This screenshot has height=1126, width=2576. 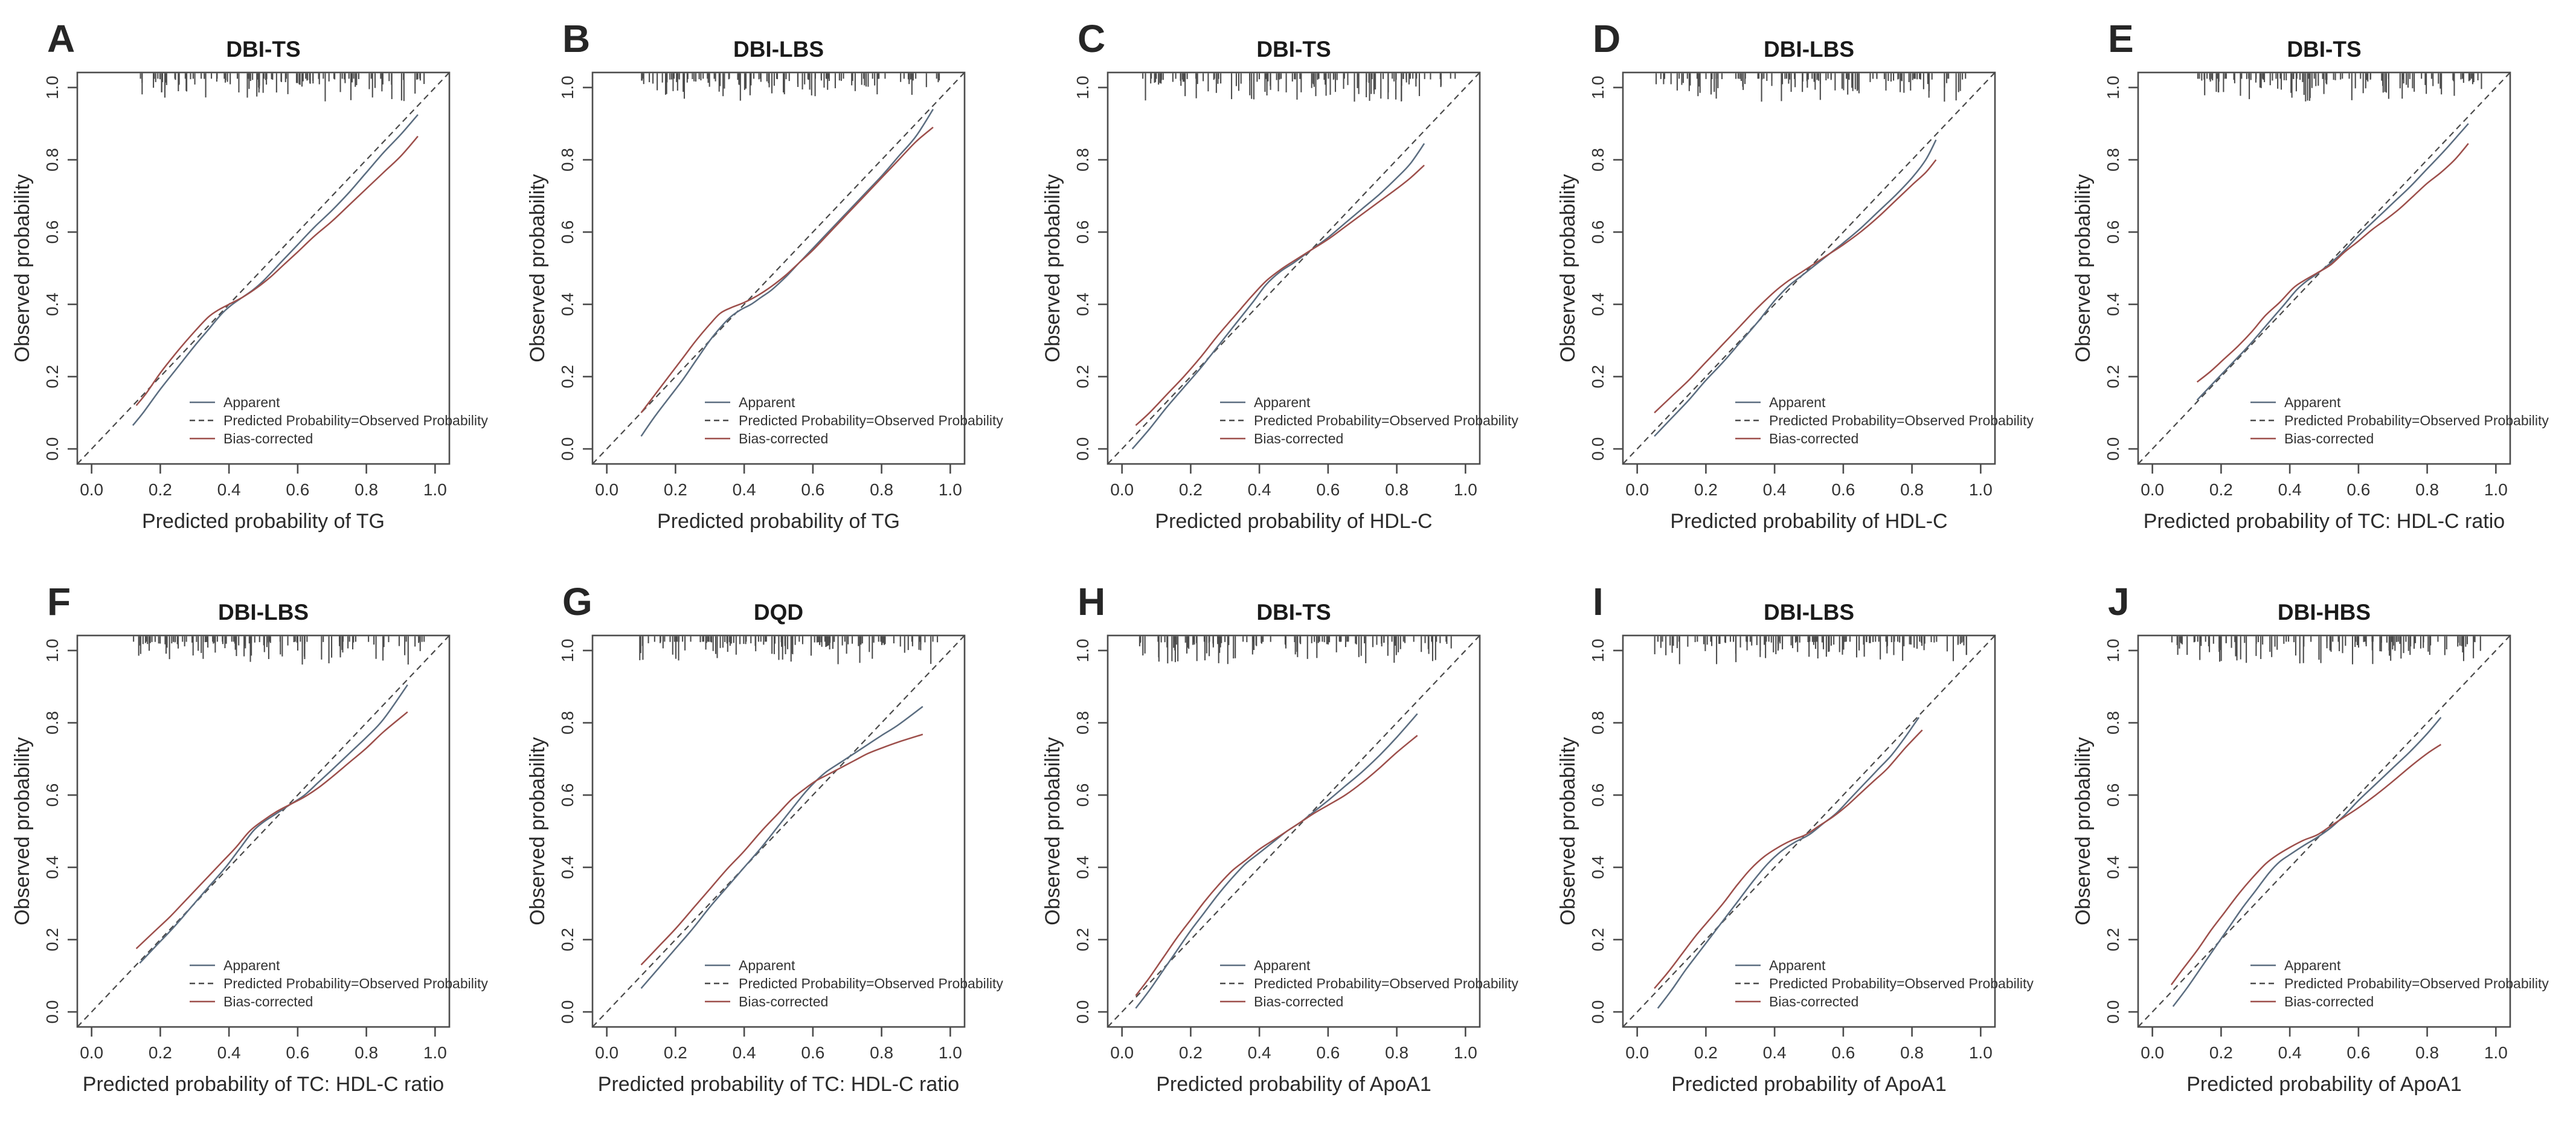 What do you see at coordinates (778, 522) in the screenshot?
I see `x-axis-label: Predicted probability of TG` at bounding box center [778, 522].